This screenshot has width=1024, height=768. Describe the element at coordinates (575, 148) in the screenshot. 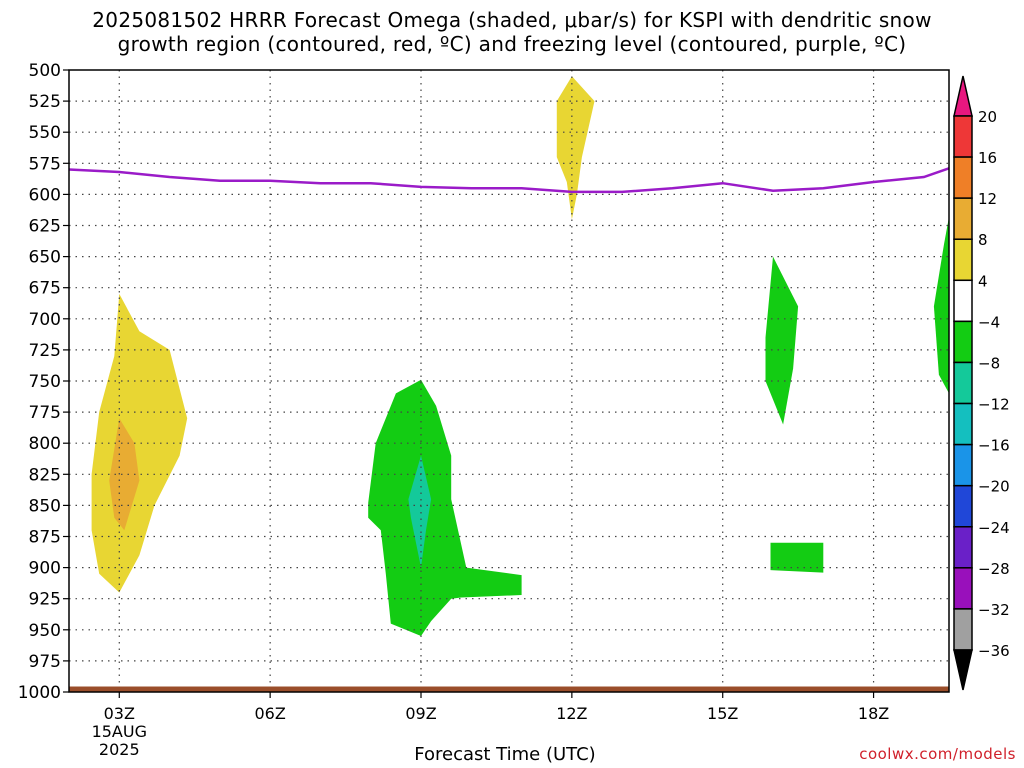

I see `omega-pos-4-12z` at that location.